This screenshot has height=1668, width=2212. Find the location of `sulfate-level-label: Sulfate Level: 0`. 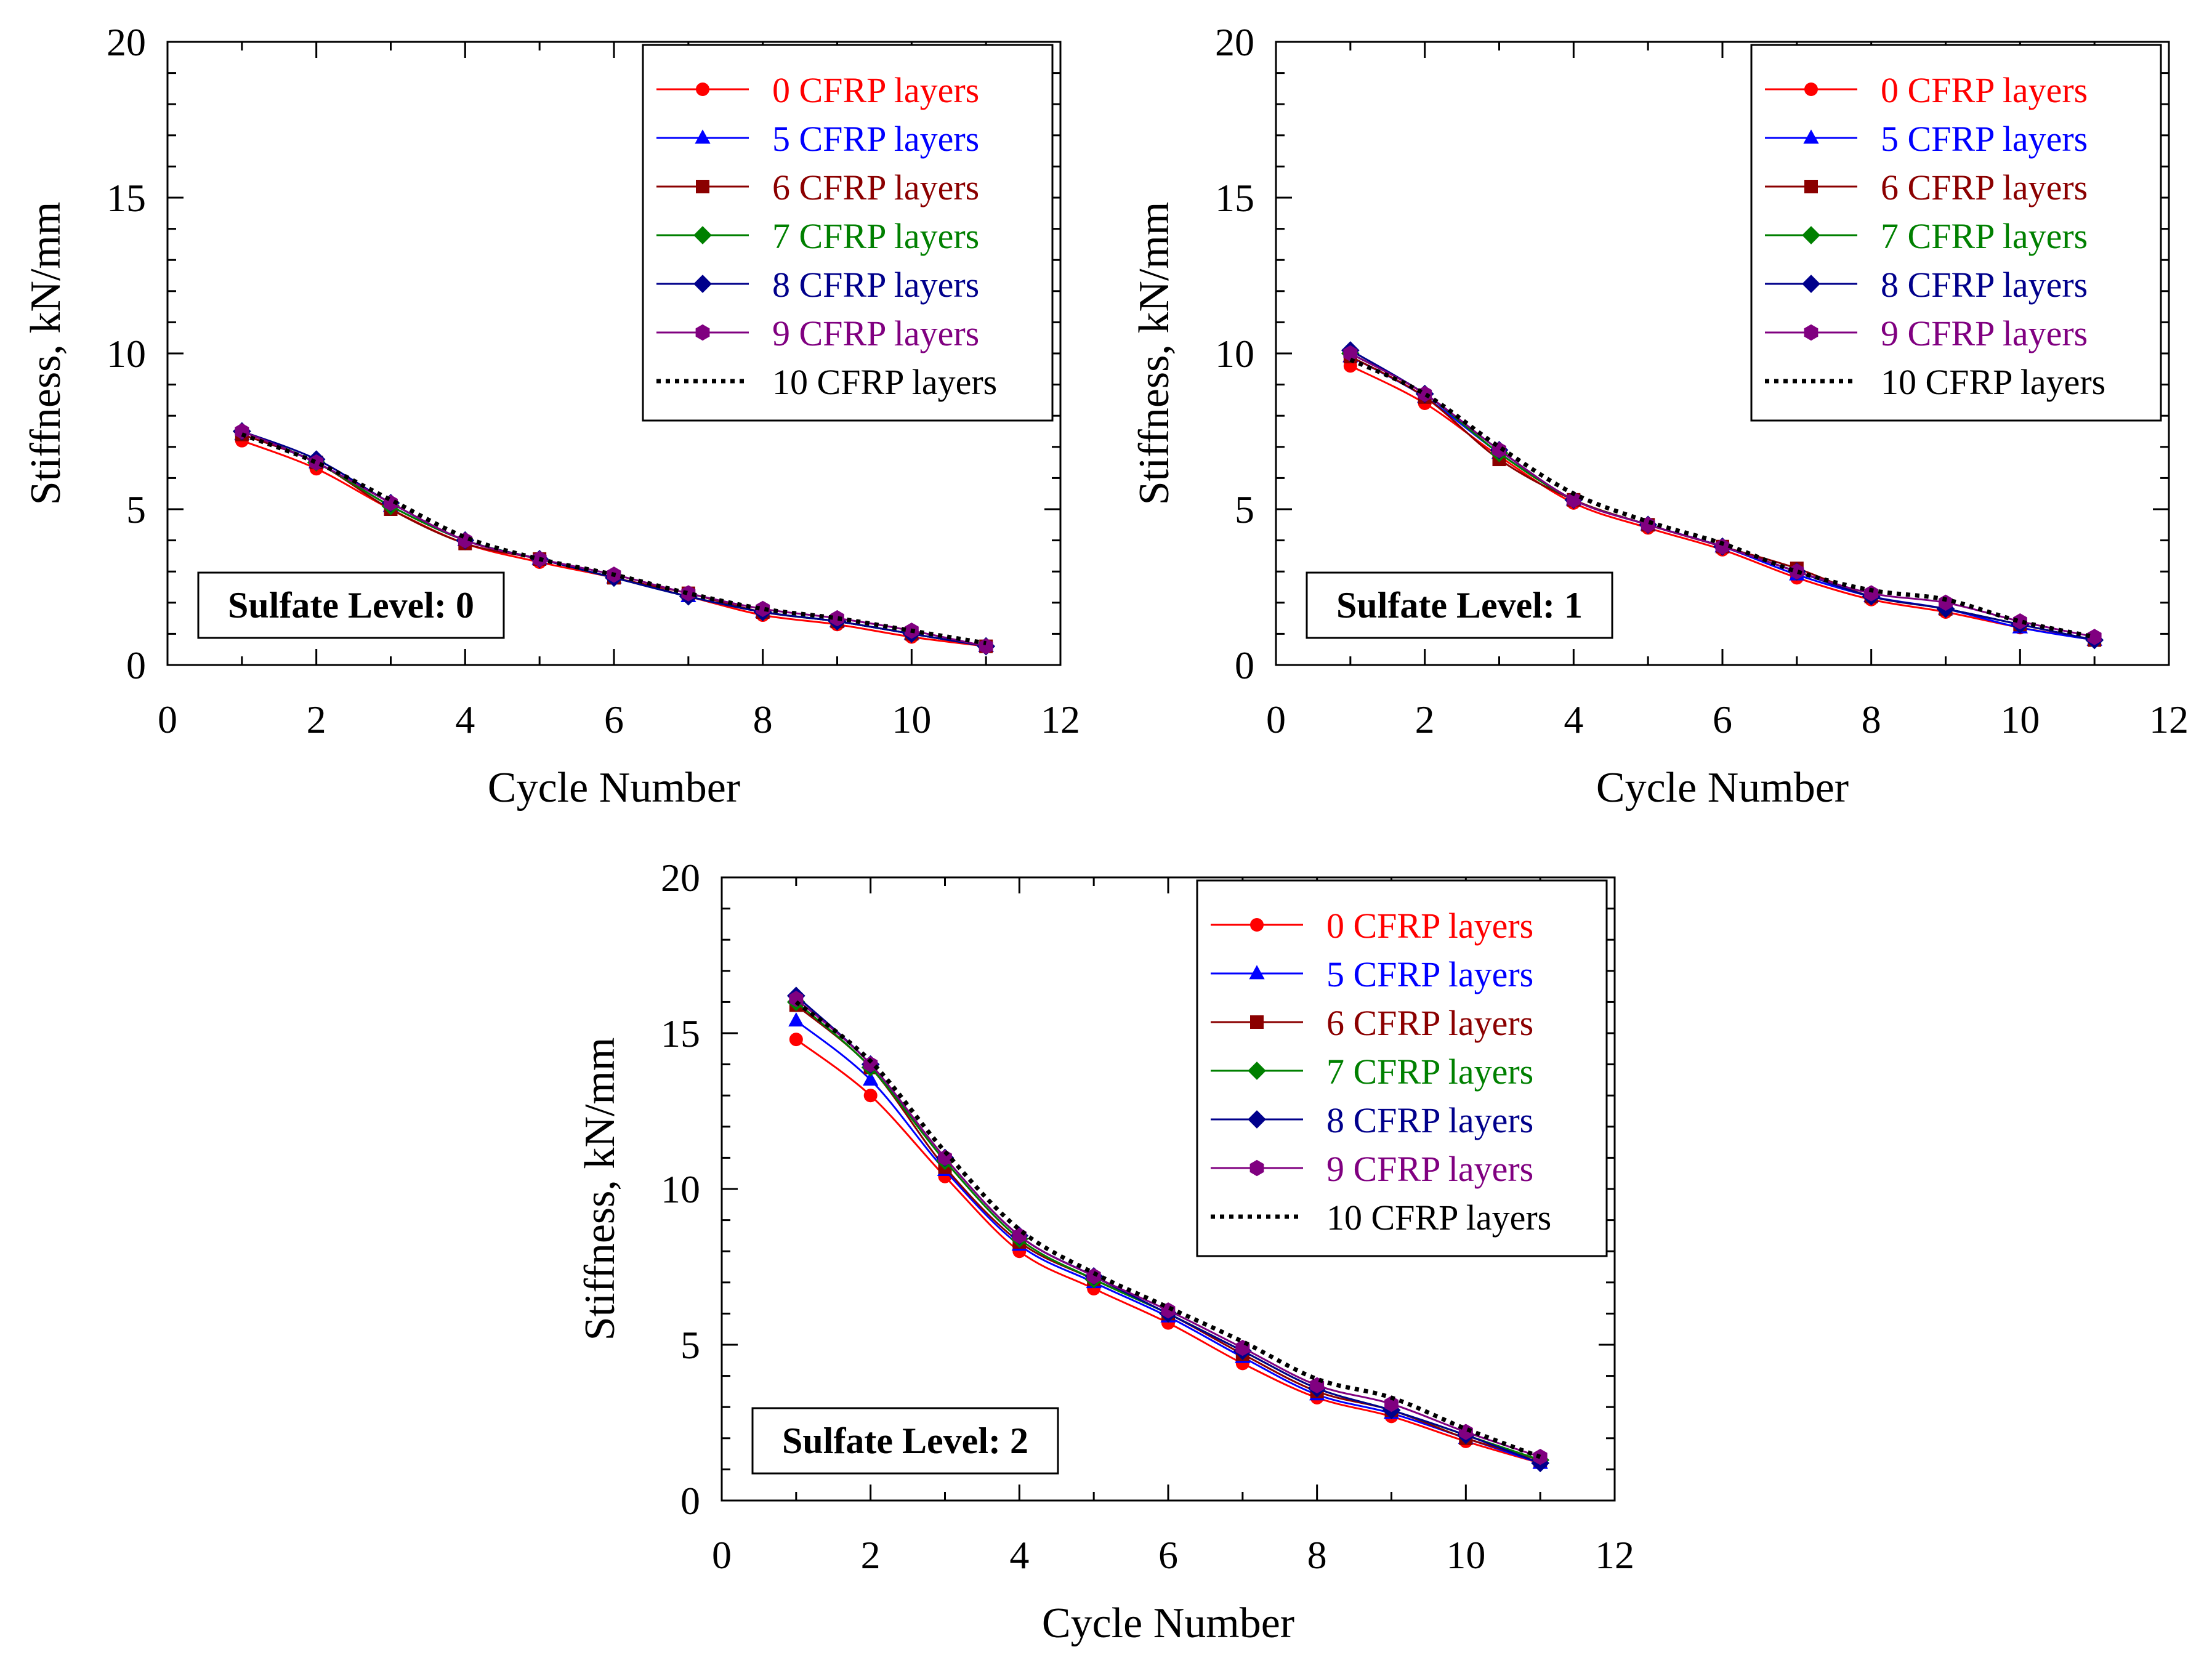

sulfate-level-label: Sulfate Level: 0 is located at coordinates (351, 605).